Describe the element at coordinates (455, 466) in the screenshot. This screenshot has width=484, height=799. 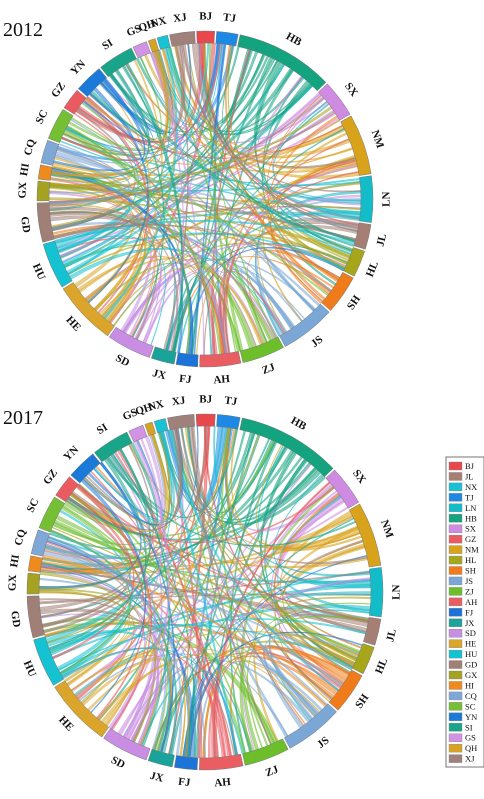
I see `legend-swatch-bj` at that location.